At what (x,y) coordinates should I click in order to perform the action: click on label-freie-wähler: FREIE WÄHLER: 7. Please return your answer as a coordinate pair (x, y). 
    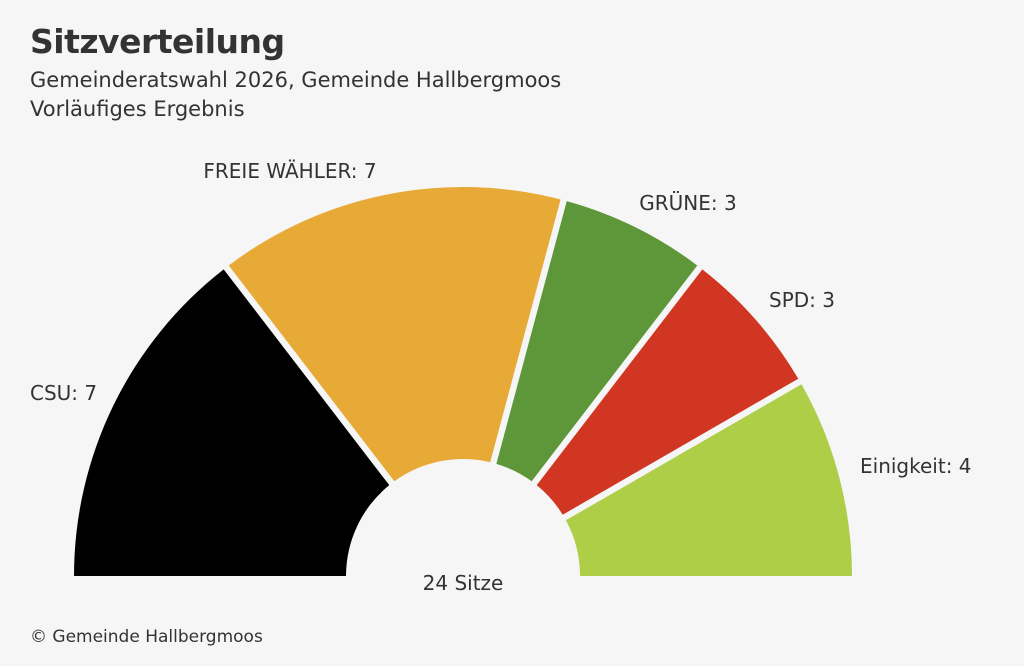
    Looking at the image, I should click on (289, 171).